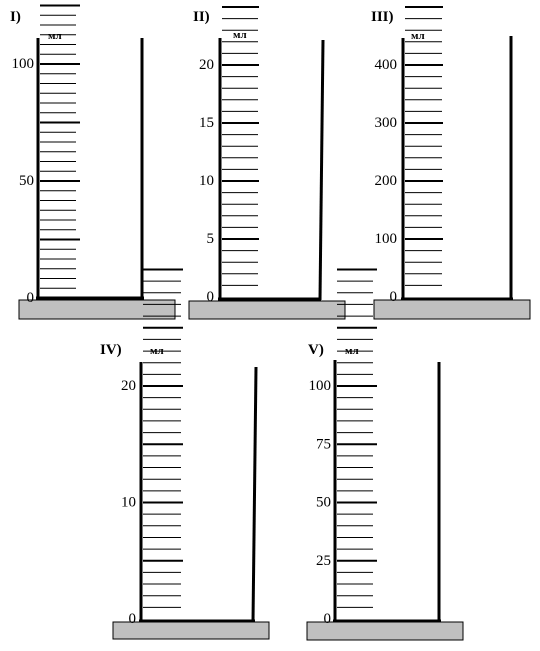  Describe the element at coordinates (451, 163) in the screenshot. I see `cylinder-3: III) мл 0 100 200 300 400` at that location.